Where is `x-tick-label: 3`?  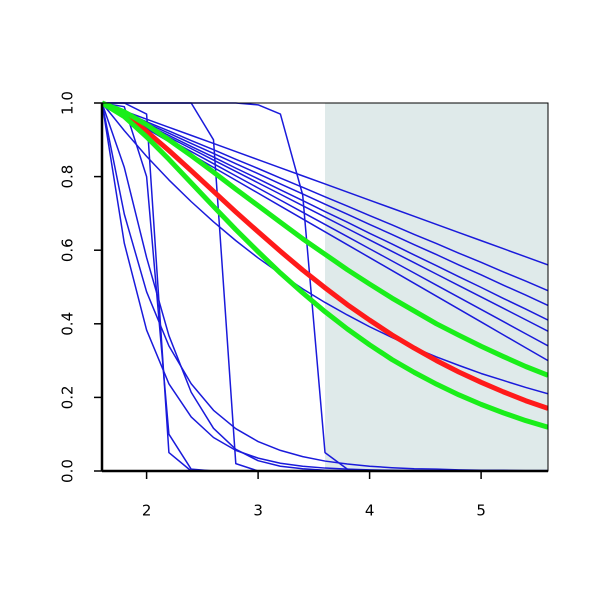 x-tick-label: 3 is located at coordinates (258, 511).